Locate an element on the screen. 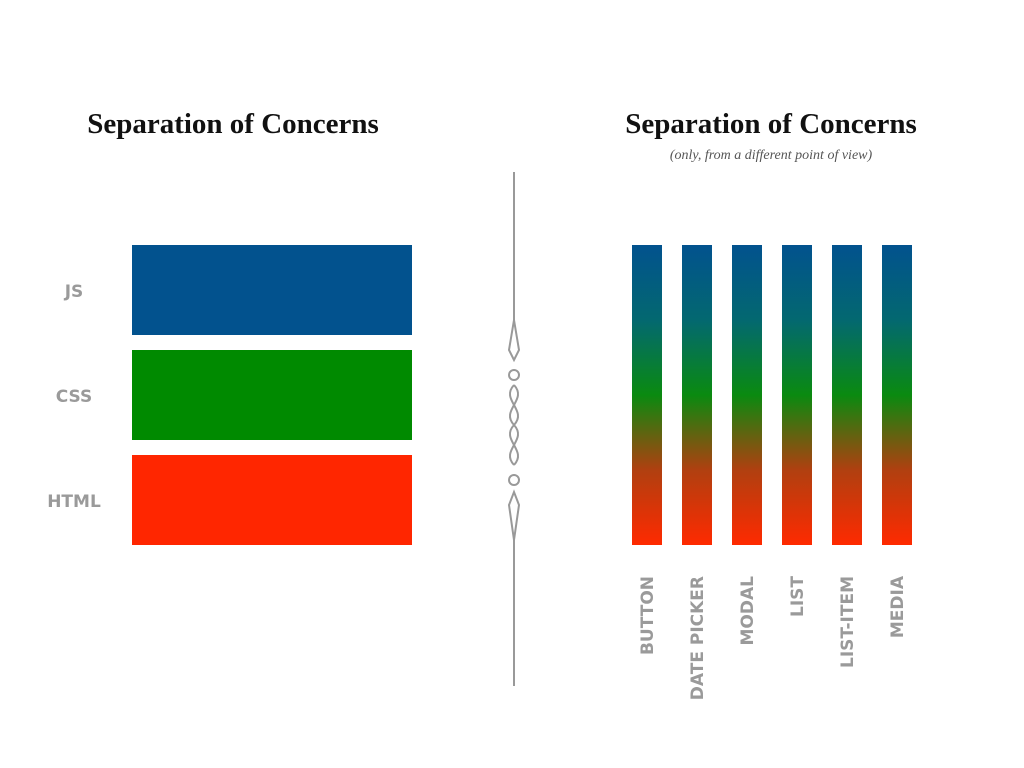 This screenshot has height=768, width=1024. right-subtitle: (only, from a different point of view) is located at coordinates (771, 155).